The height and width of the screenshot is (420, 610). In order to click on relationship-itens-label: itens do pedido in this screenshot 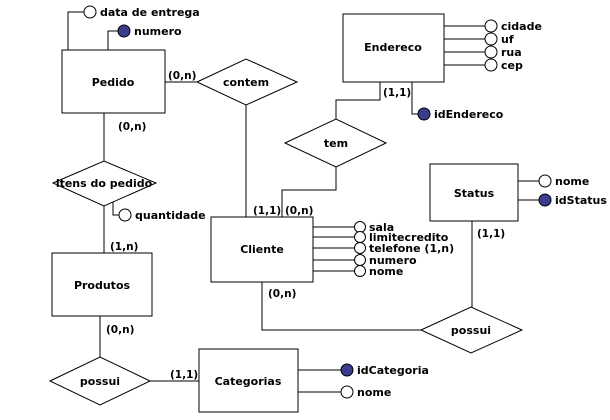, I will do `click(104, 183)`.